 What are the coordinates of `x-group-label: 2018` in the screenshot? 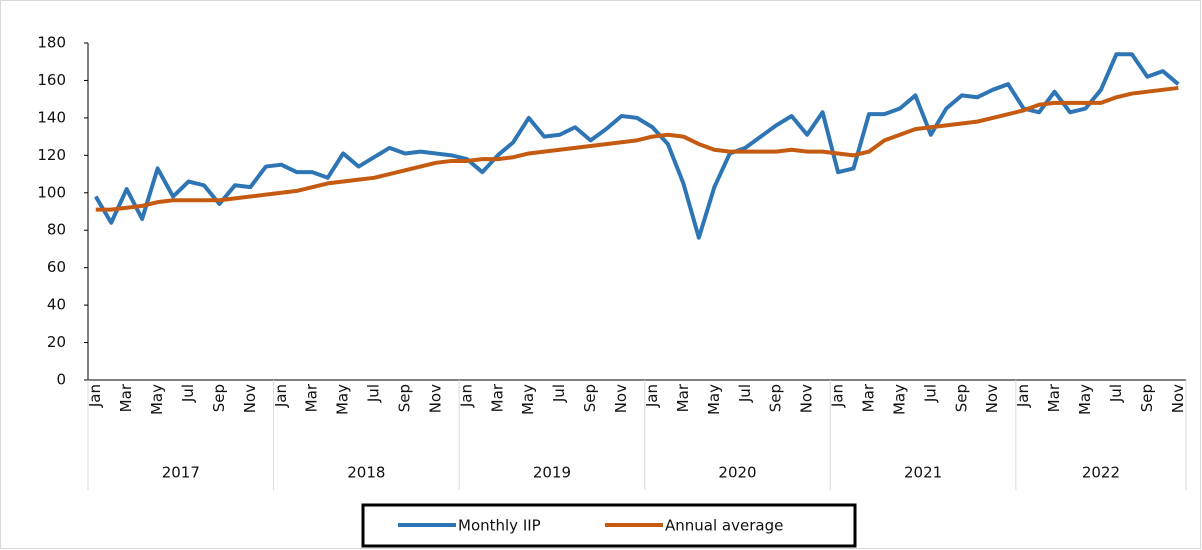 It's located at (366, 473).